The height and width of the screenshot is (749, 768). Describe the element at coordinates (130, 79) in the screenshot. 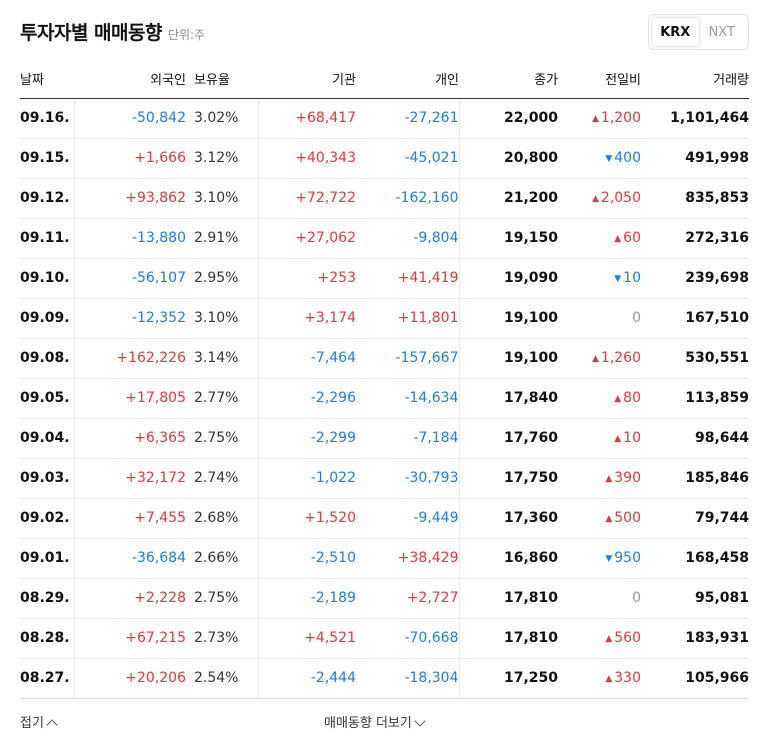

I see `col-header-foreign: 외국인` at that location.